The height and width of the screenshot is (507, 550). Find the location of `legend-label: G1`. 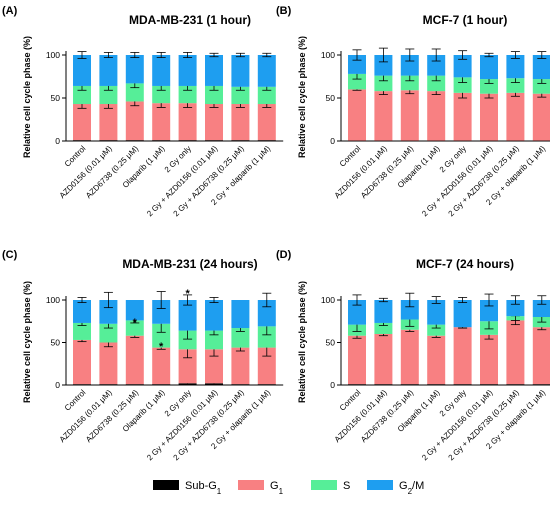

legend-label: G1 is located at coordinates (277, 488).